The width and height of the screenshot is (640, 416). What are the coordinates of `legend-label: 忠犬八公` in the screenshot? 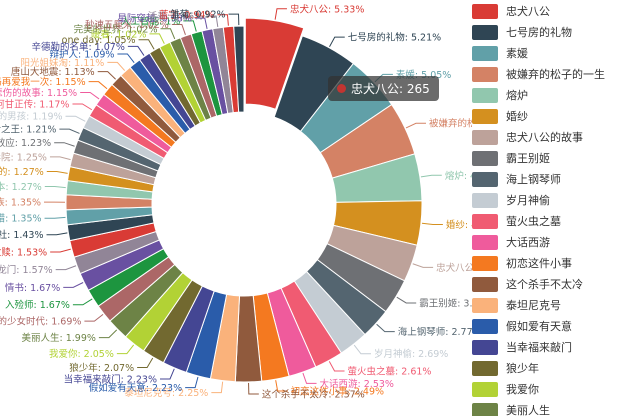 It's located at (528, 11).